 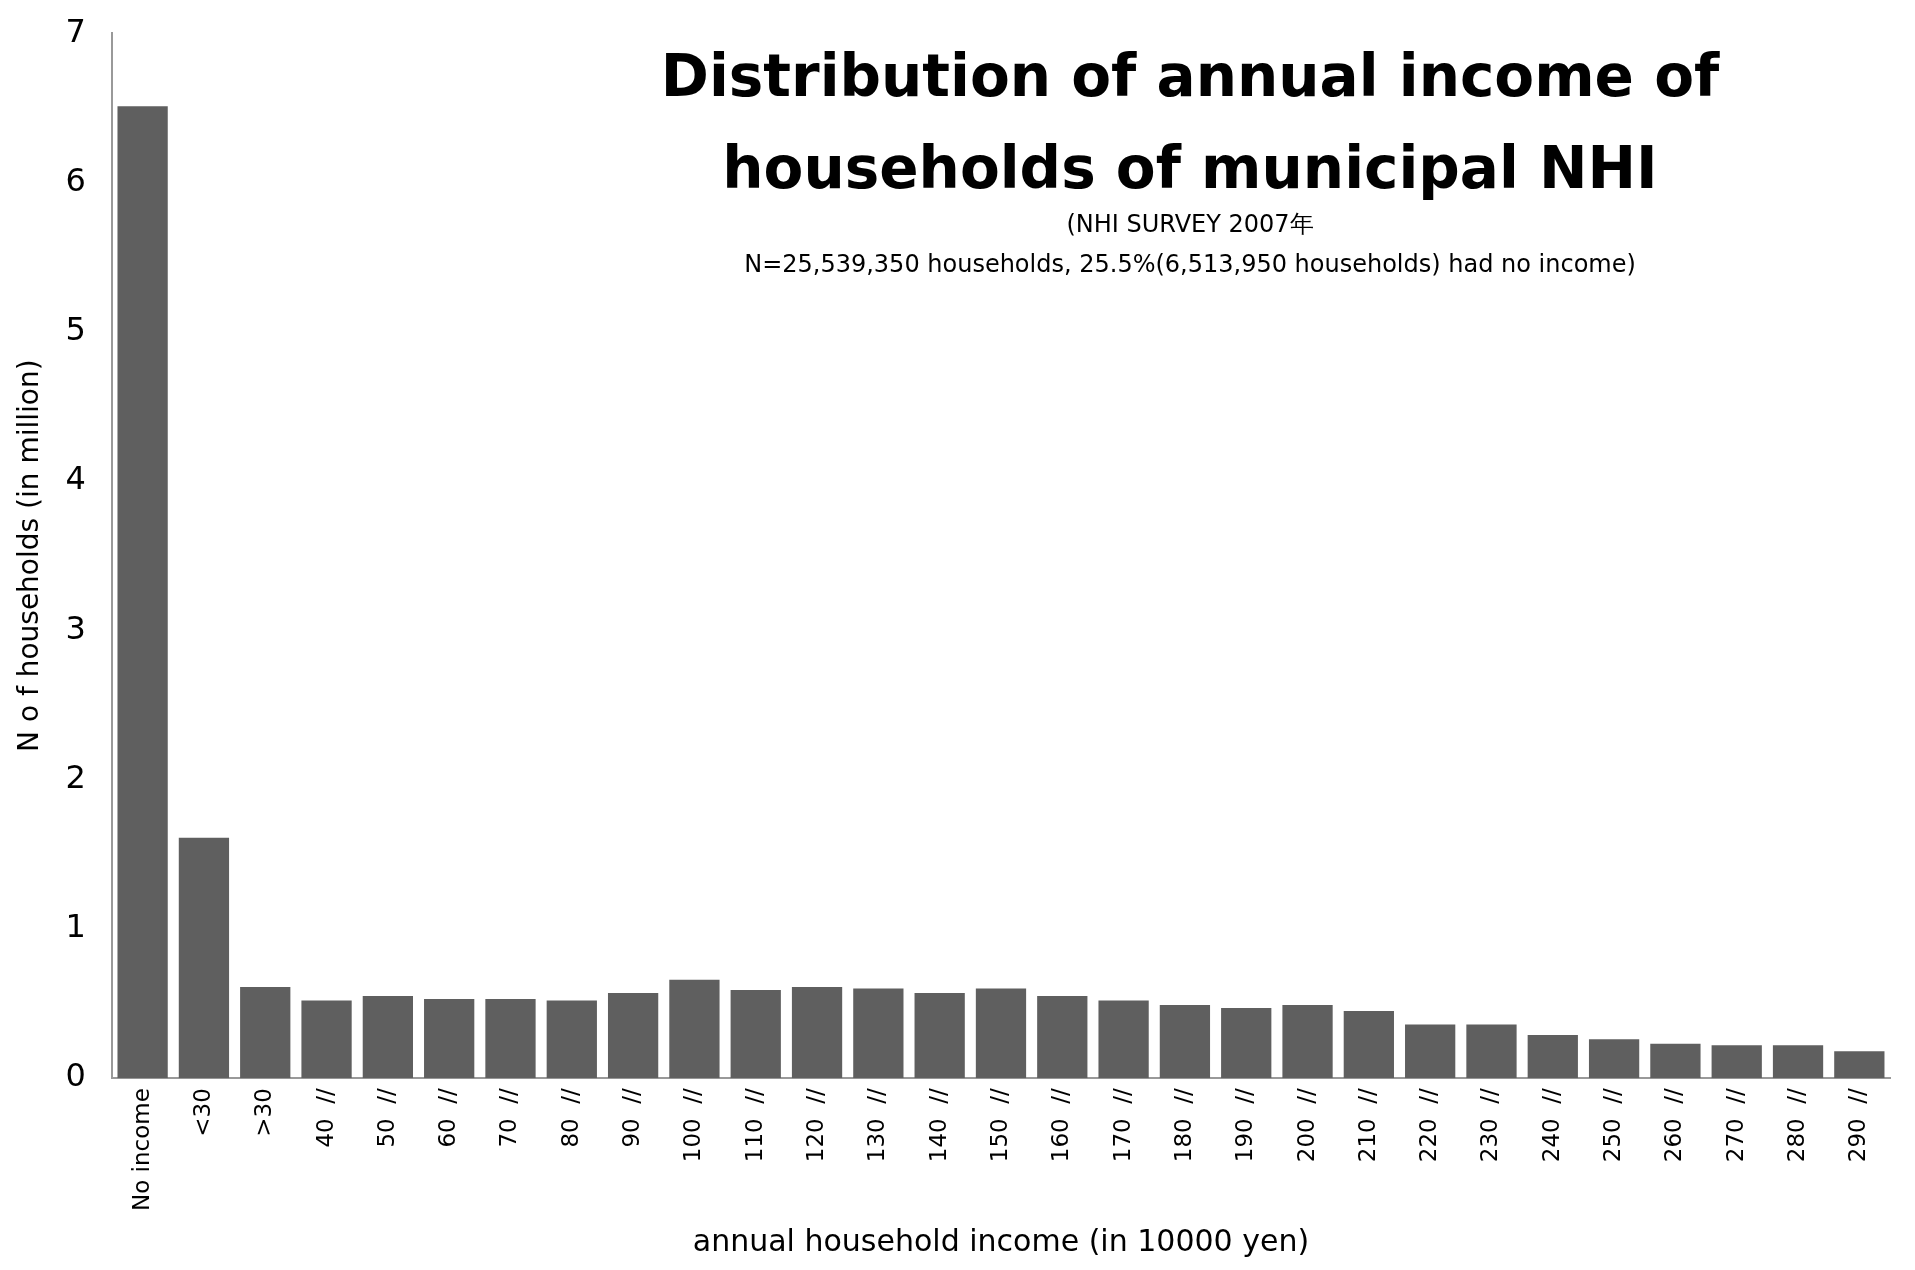 I want to click on y-tick-label: 5, so click(x=75, y=329).